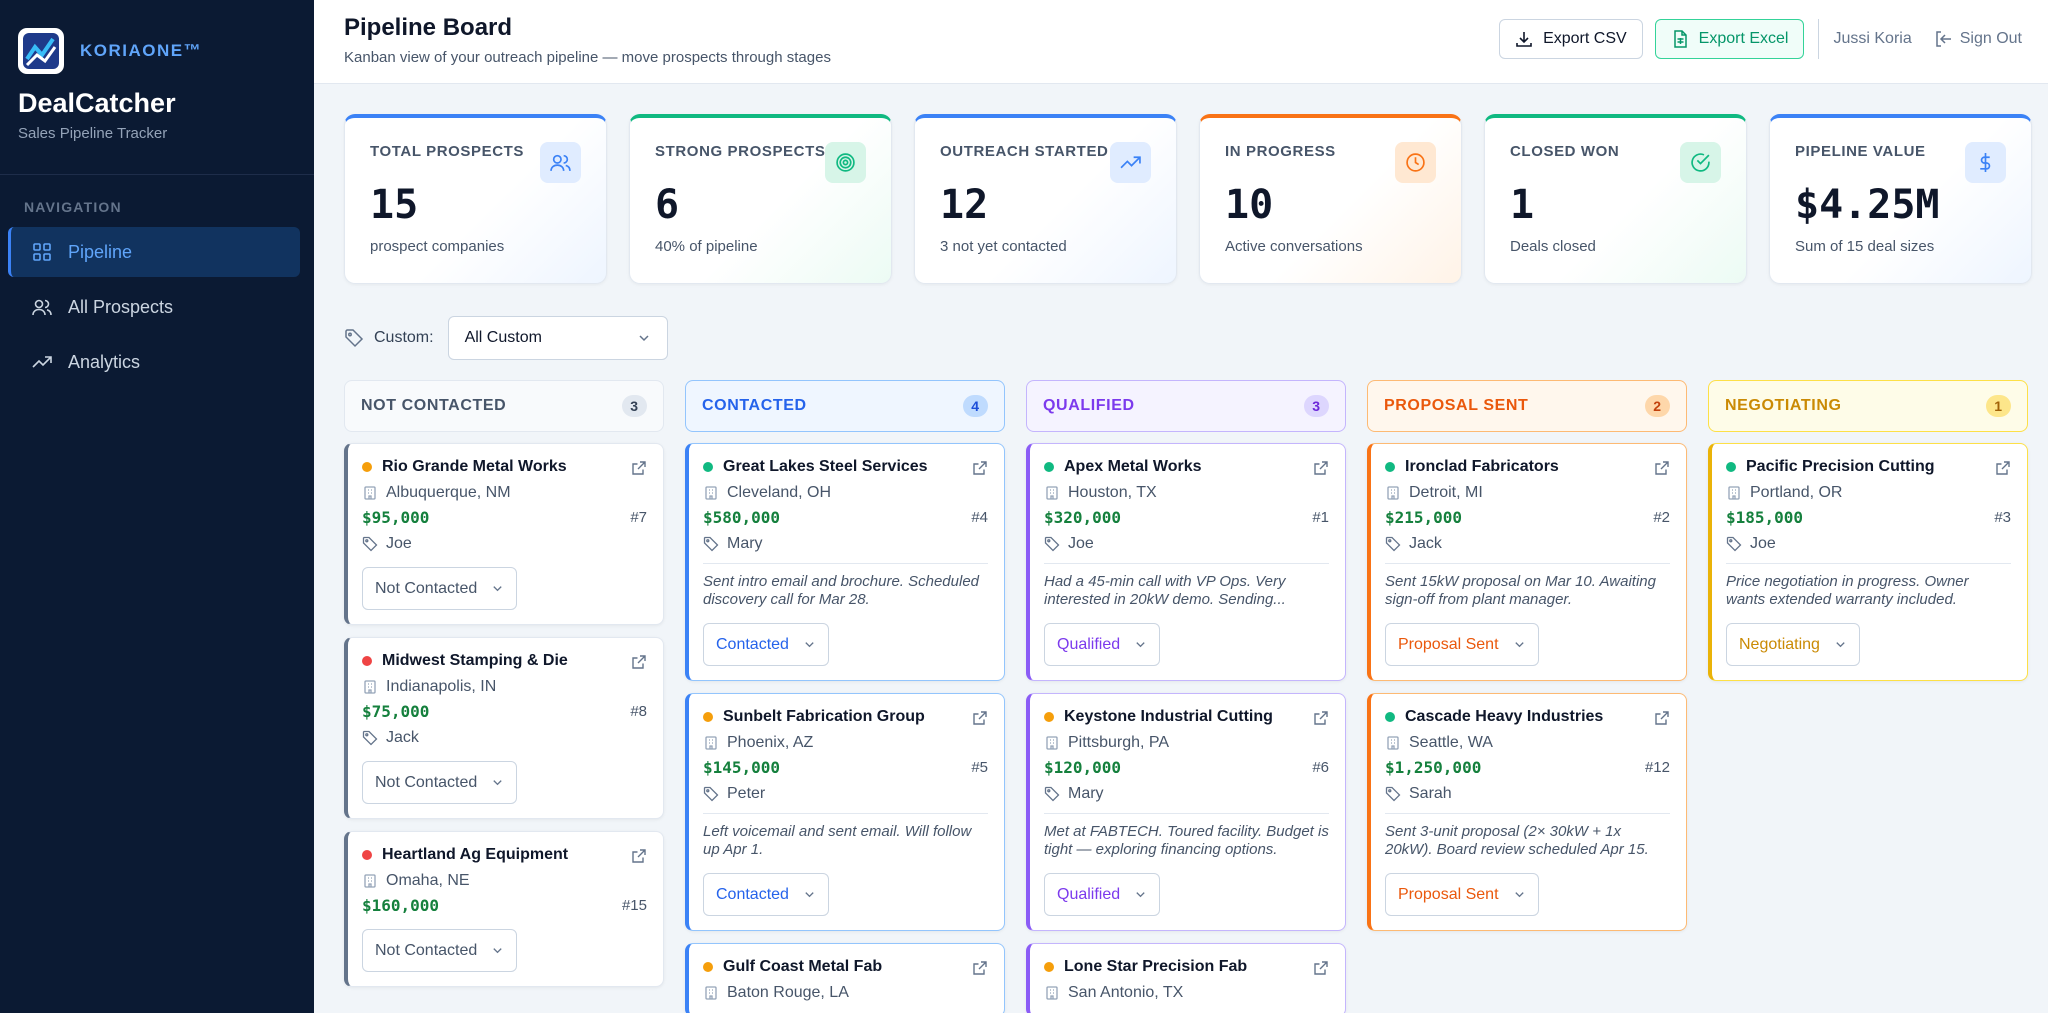 This screenshot has width=2048, height=1013. I want to click on stat-value: 6, so click(667, 205).